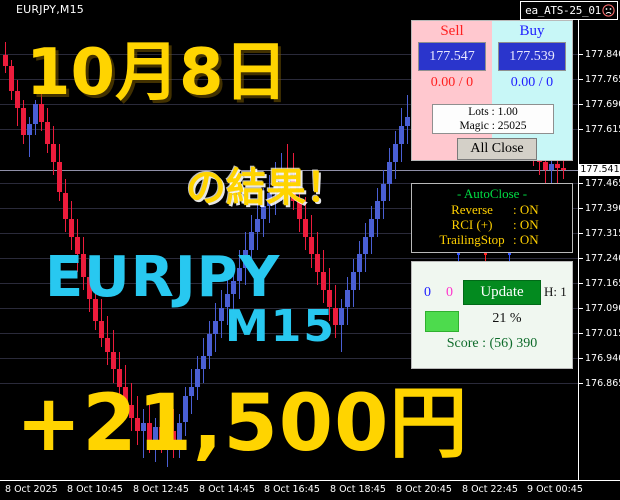  I want to click on price-tick: 177.465, so click(599, 183).